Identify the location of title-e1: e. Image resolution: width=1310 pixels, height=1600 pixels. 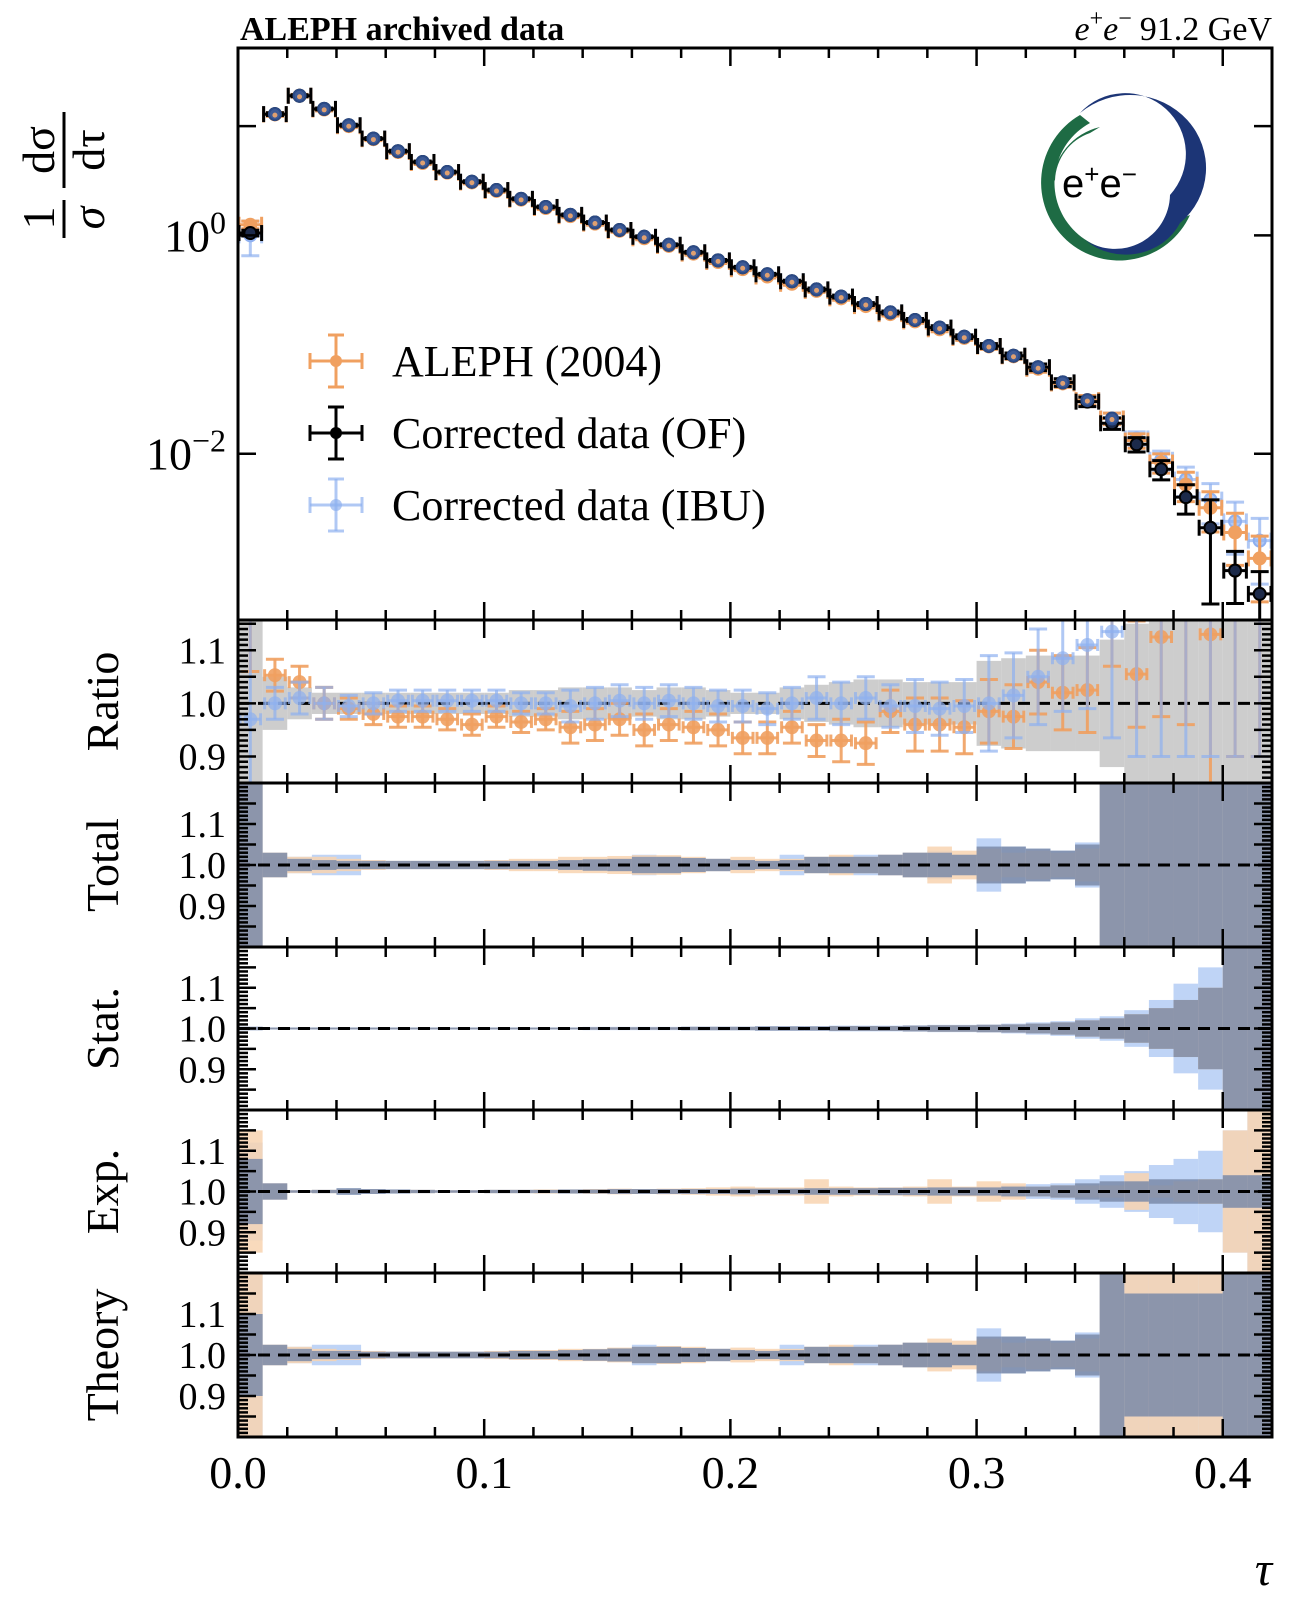
(1082, 29).